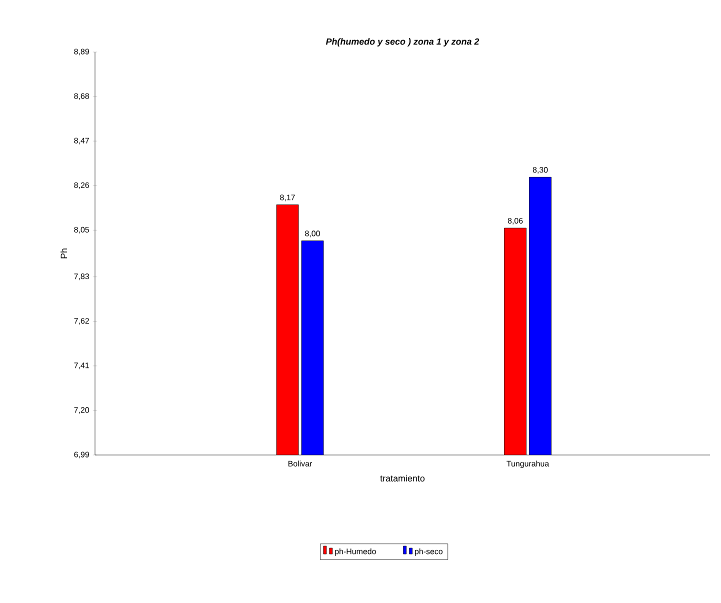 This screenshot has height=603, width=721. Describe the element at coordinates (403, 42) in the screenshot. I see `chart-title: Ph(humedo y seco ) zona 1 y zona 2` at that location.